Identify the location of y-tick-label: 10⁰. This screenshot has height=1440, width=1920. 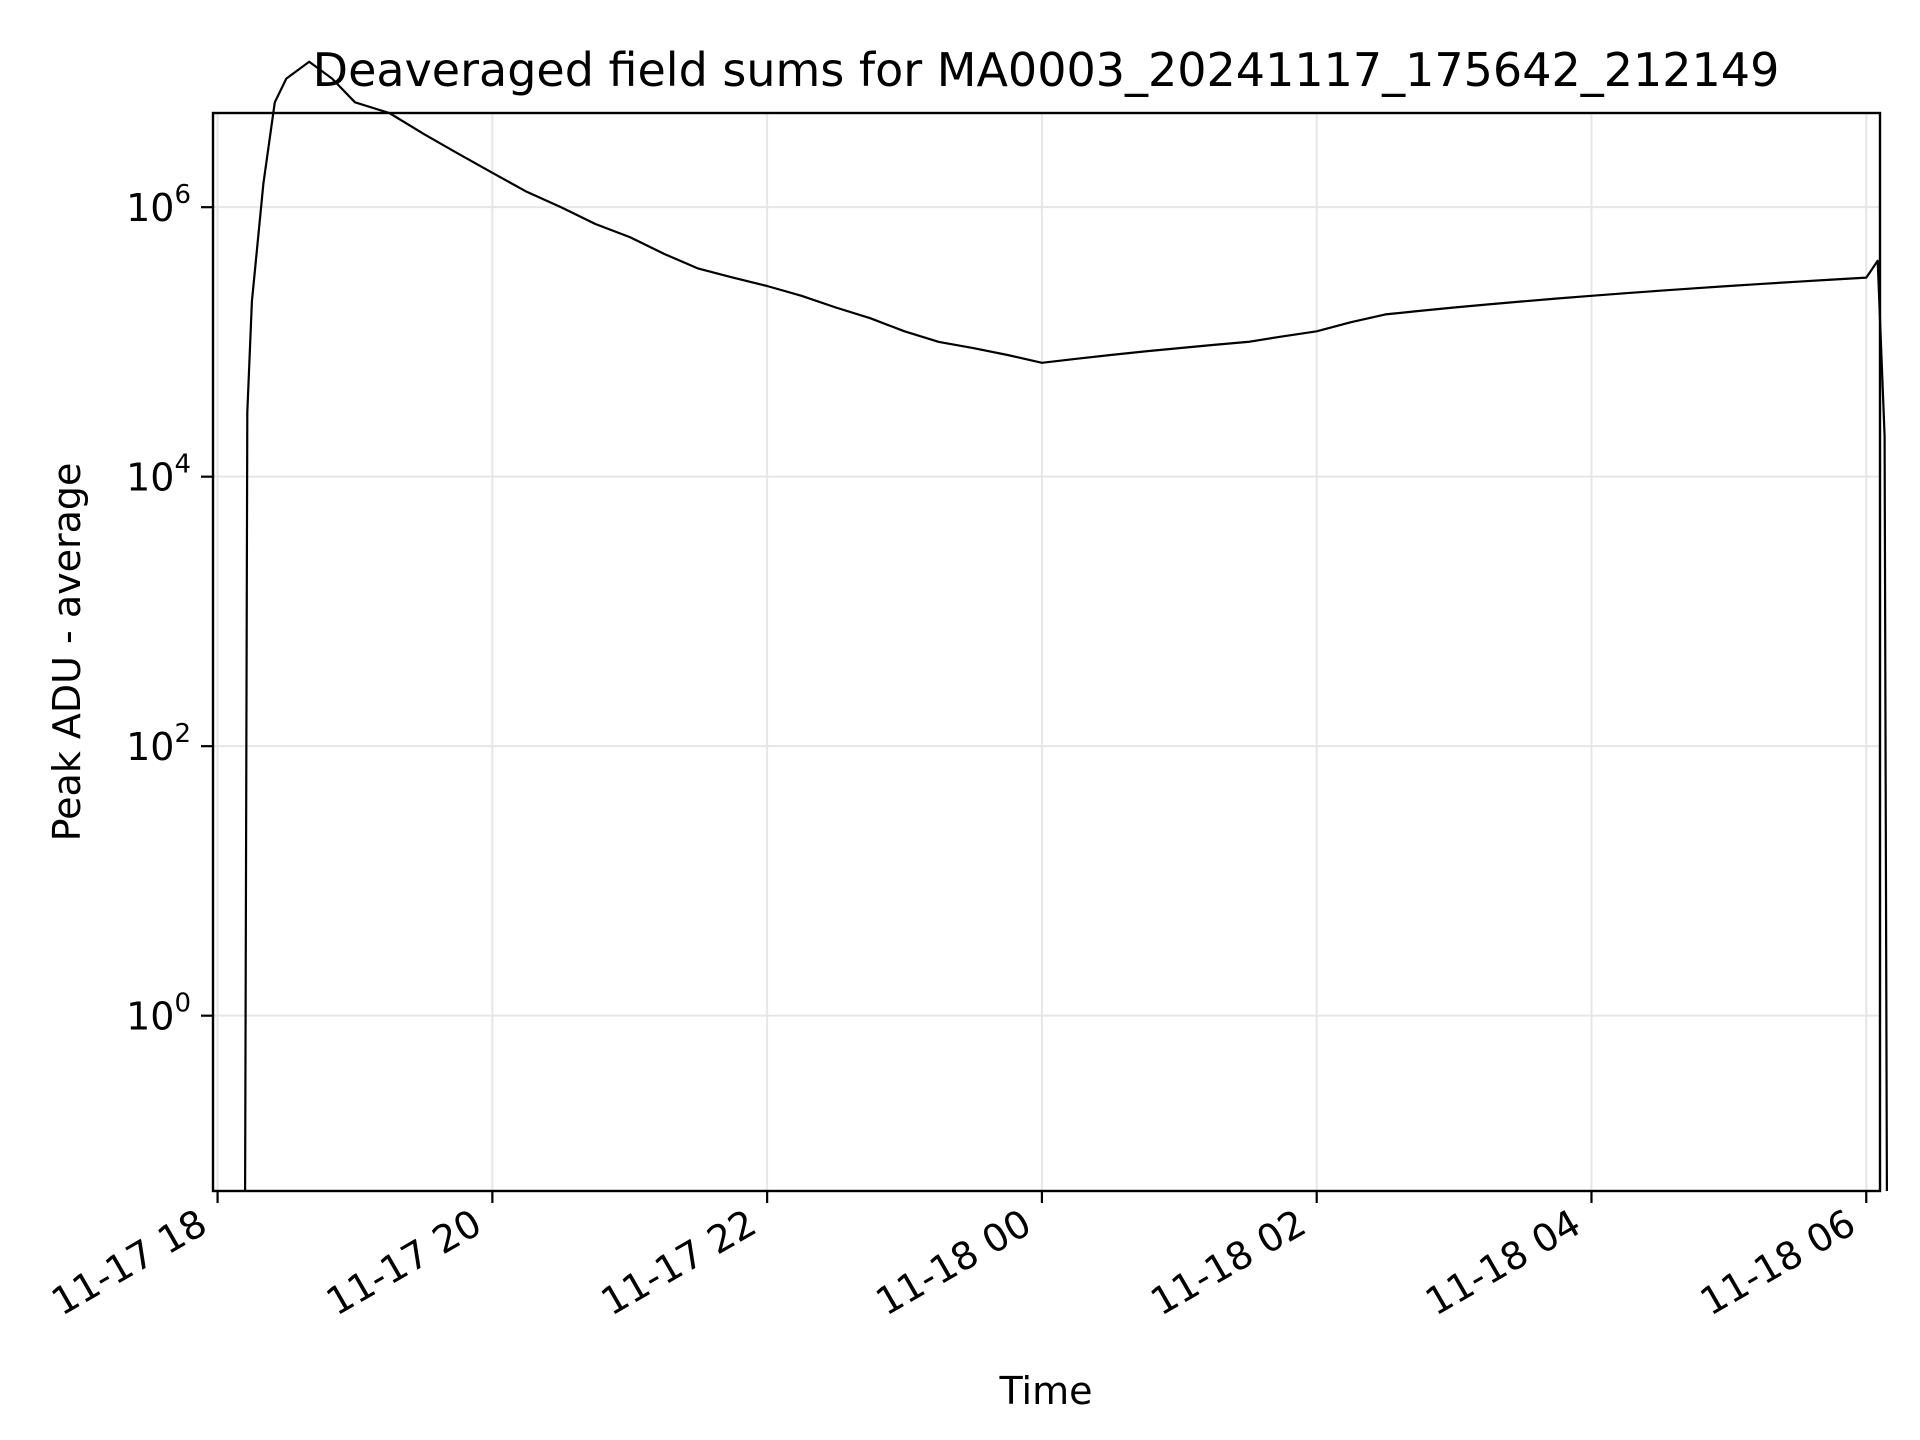
(158, 1014).